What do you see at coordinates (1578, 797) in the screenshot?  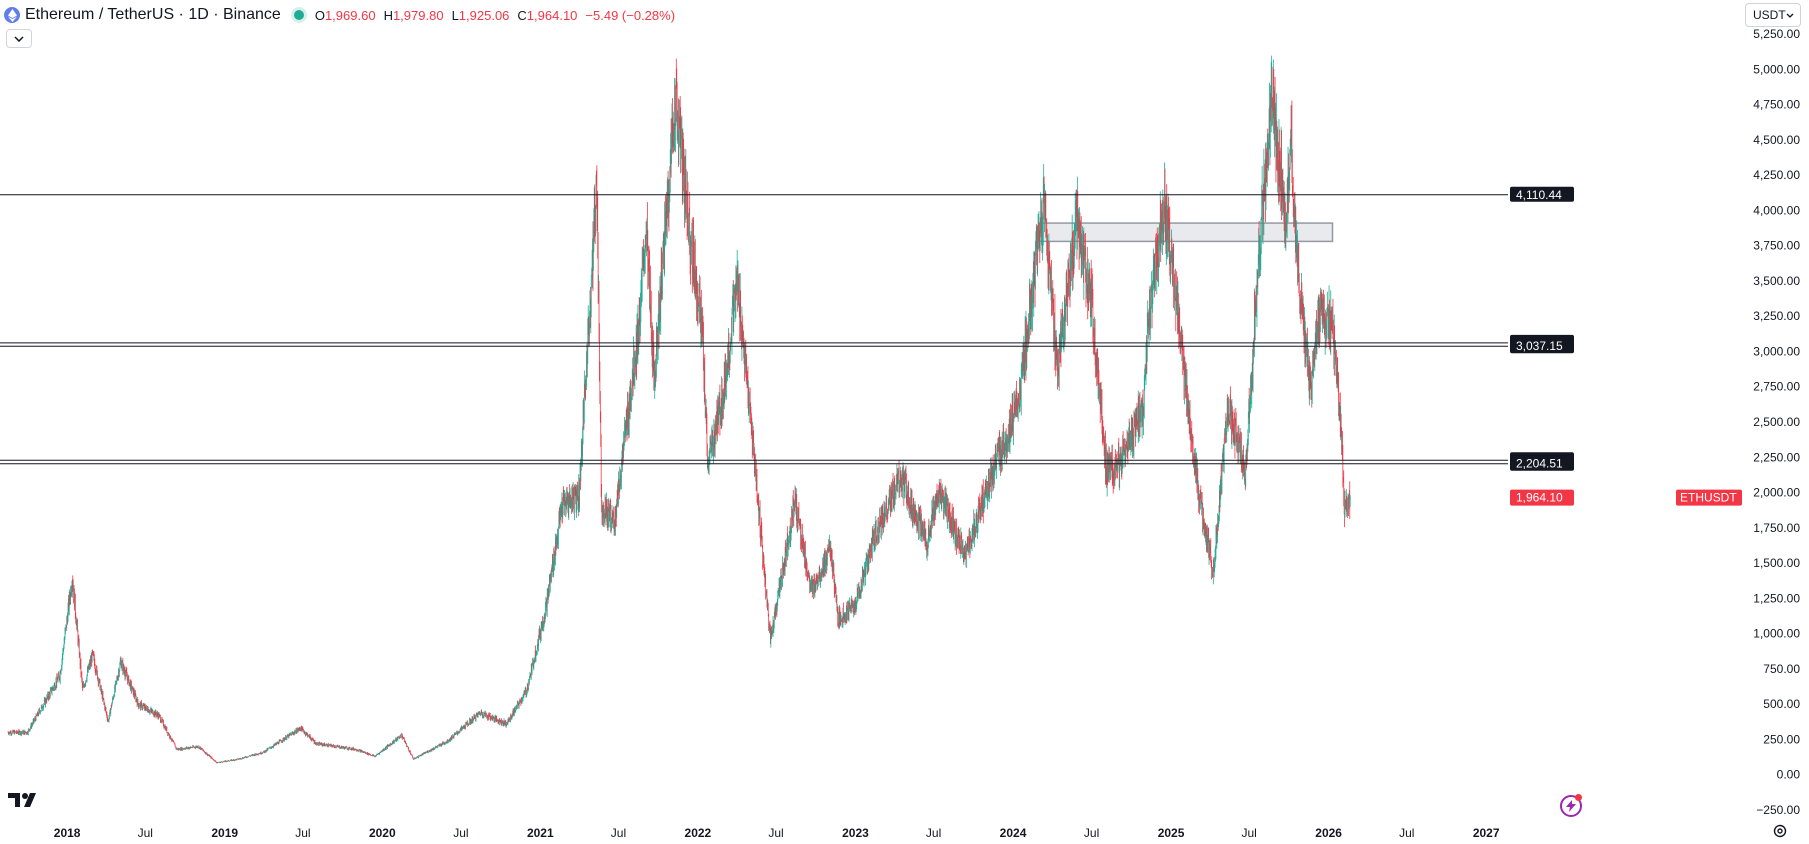 I see `notification-dot` at bounding box center [1578, 797].